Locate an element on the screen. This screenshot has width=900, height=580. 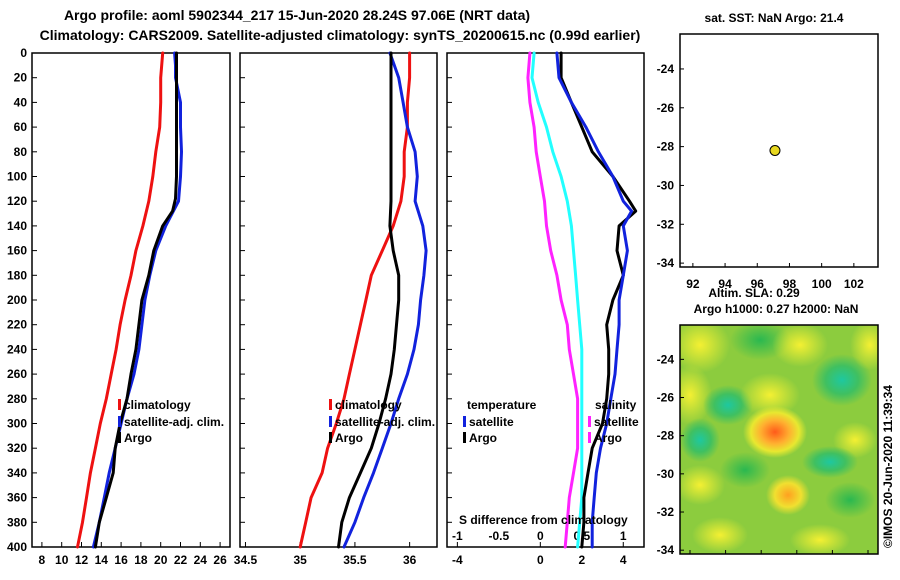
salinity-legend-swatch-satellite is located at coordinates (330, 421).